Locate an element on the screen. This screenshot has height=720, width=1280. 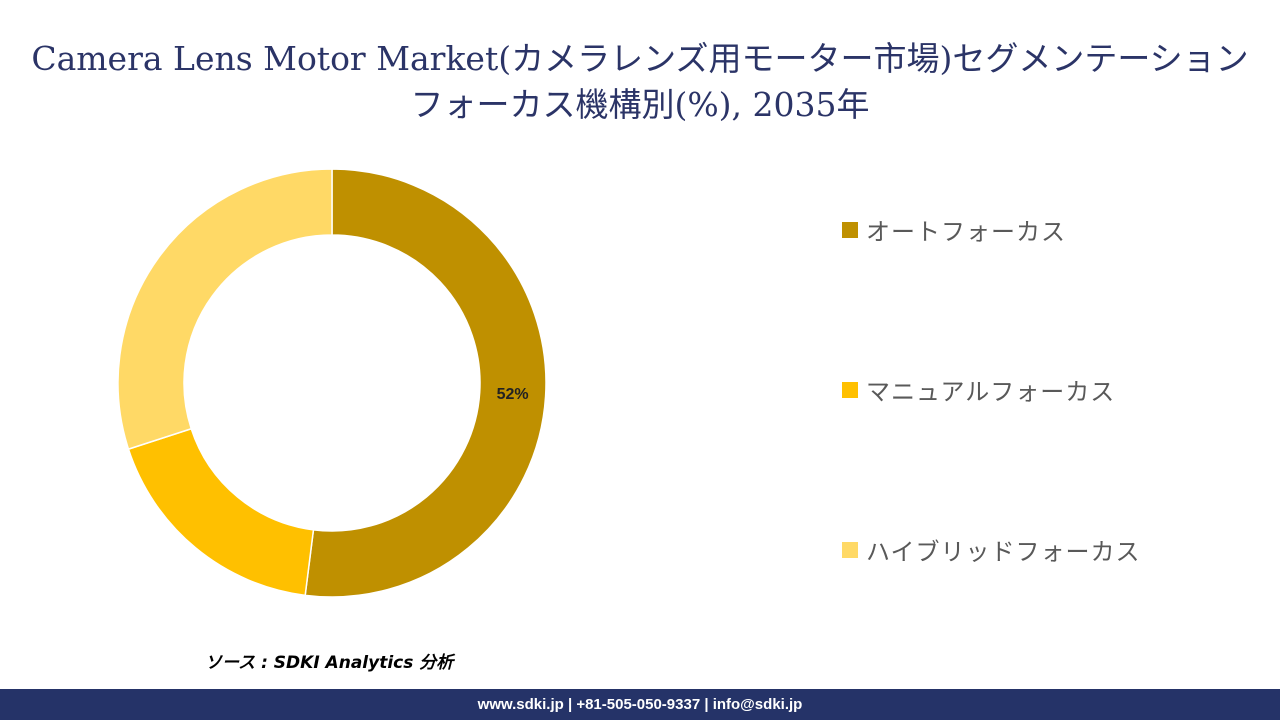
legend-label: マニュアルフォーカス is located at coordinates (991, 392).